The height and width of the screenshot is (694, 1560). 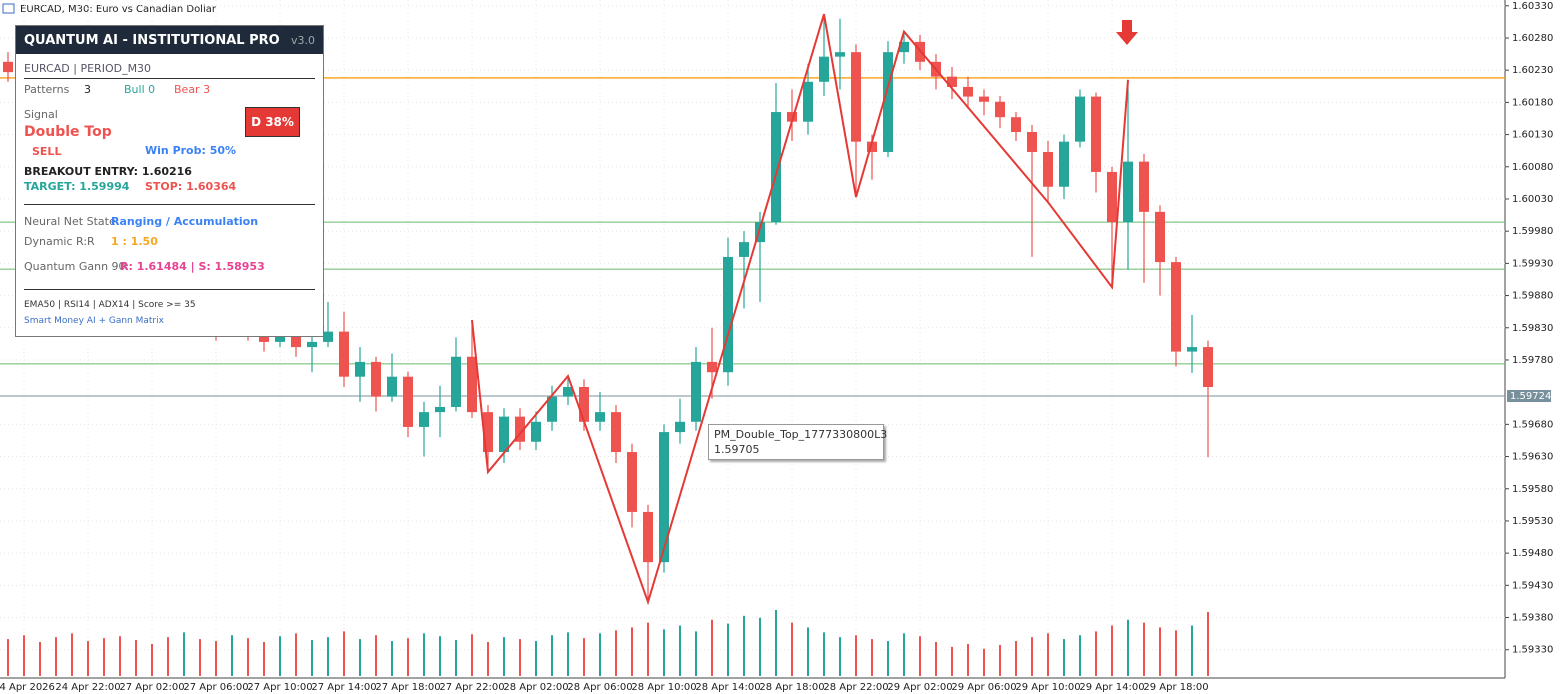 I want to click on side: SELL, so click(x=47, y=151).